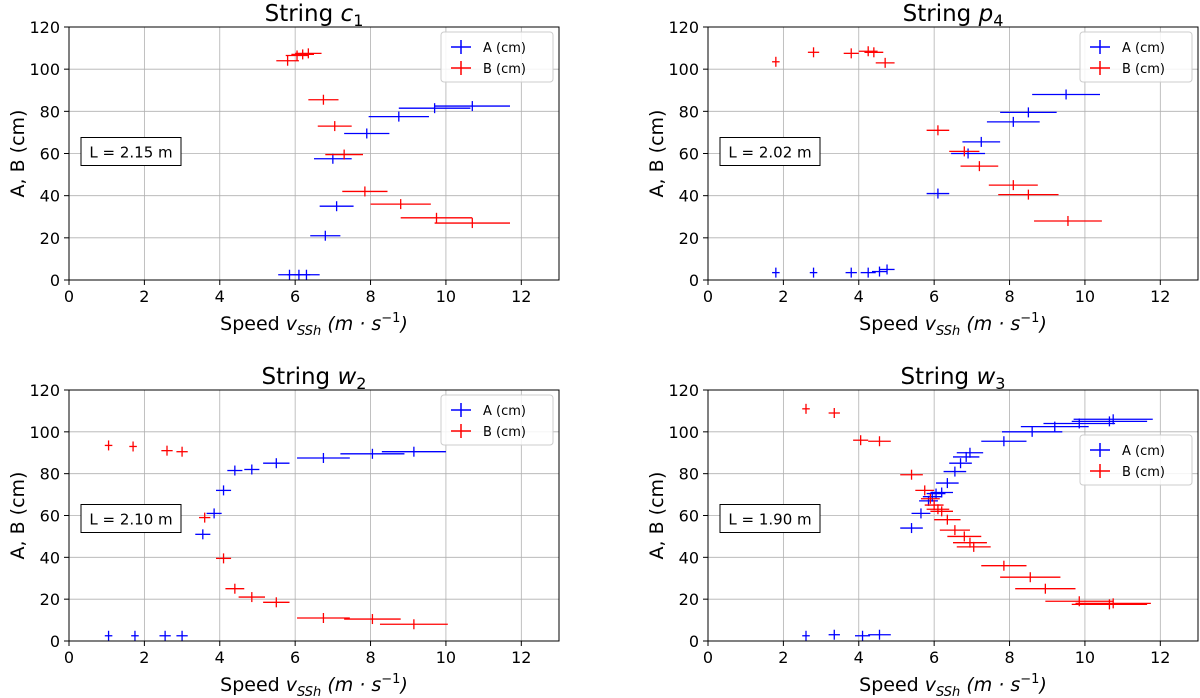 This screenshot has height=698, width=1200. I want to click on x-tick-label: 4, so click(859, 296).